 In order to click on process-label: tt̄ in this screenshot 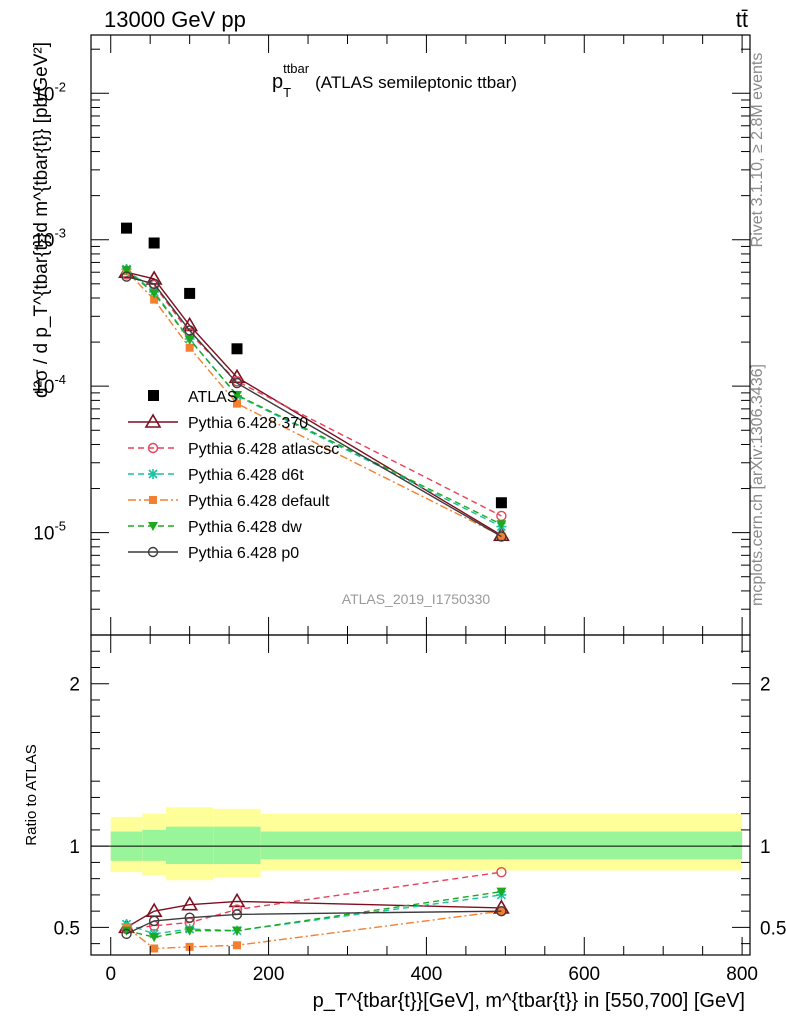, I will do `click(742, 19)`.